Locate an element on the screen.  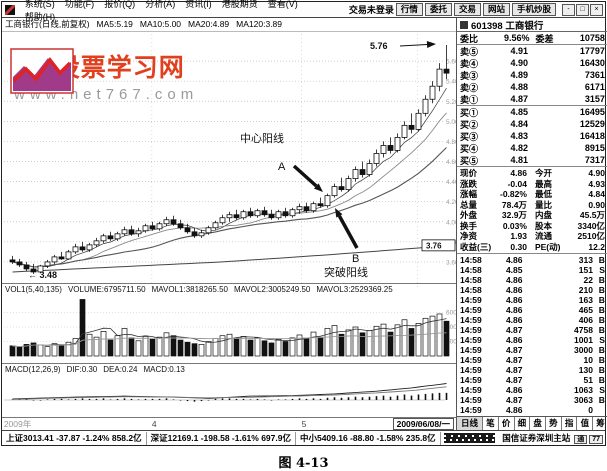
quote-tab-7: 值 is located at coordinates (584, 423).